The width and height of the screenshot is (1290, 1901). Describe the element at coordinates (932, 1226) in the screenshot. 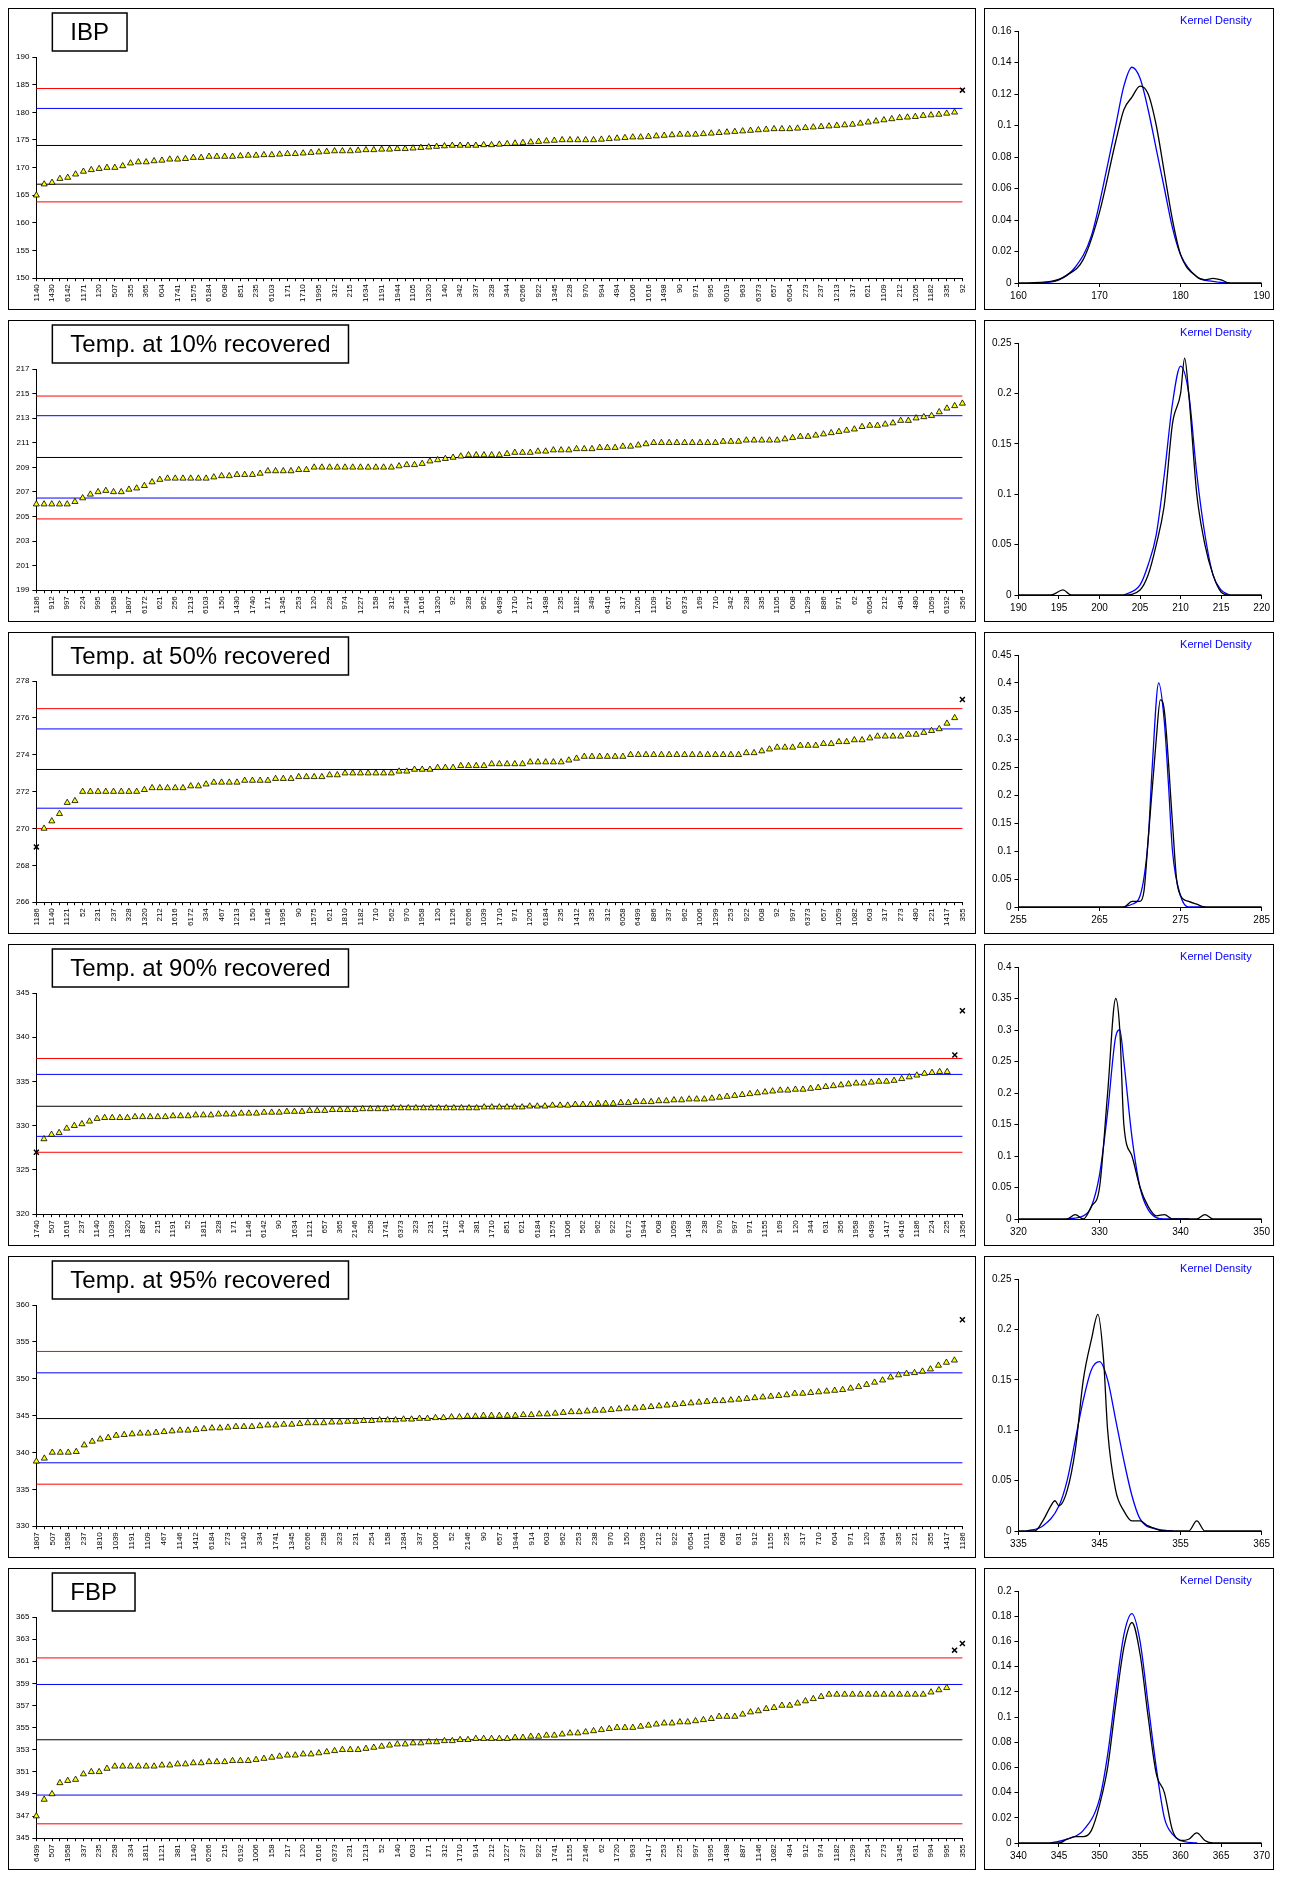

I see `x-tick-label: 224` at that location.